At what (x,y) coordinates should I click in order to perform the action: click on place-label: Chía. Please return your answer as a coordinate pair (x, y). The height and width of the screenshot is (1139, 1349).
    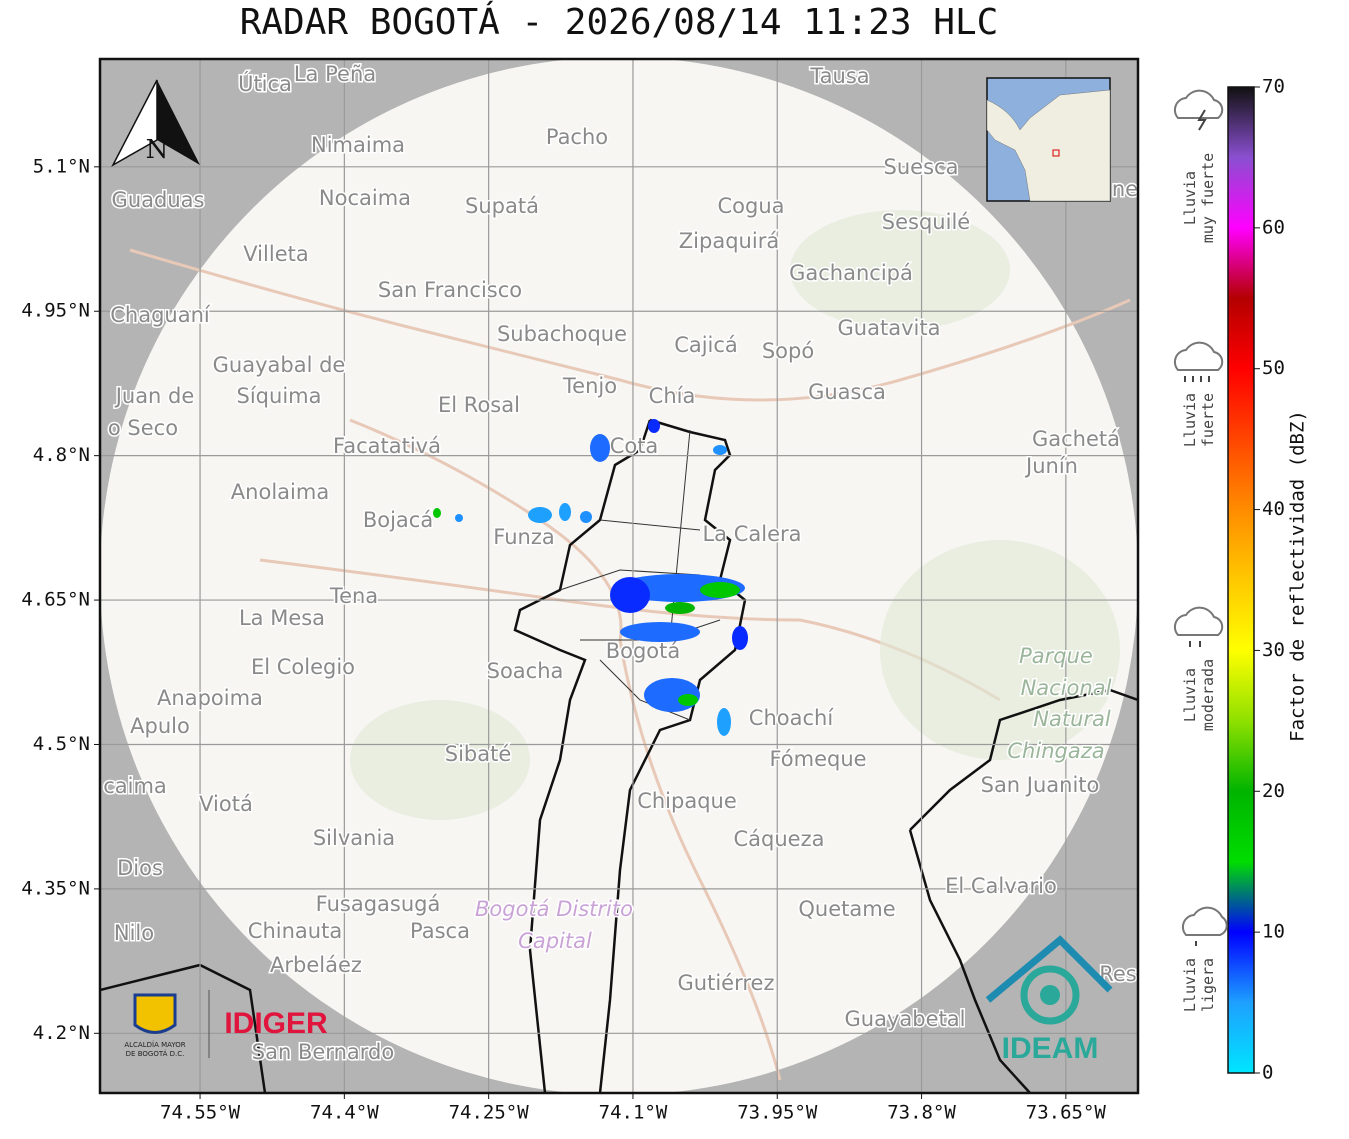
    Looking at the image, I should click on (672, 396).